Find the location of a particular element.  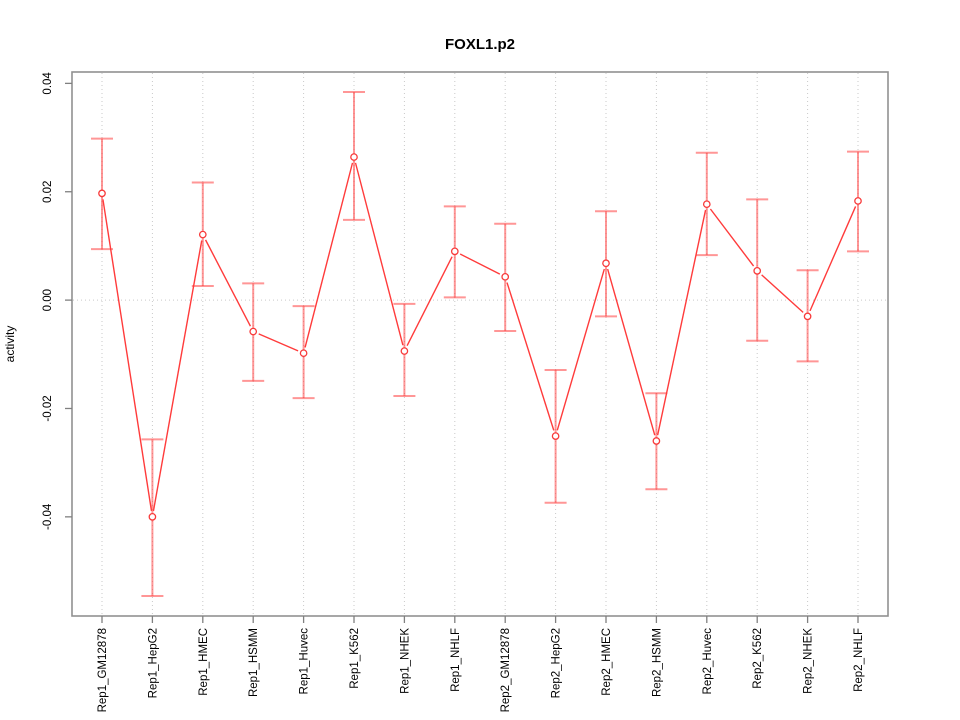

x-tick-label: Rep2_HepG2 is located at coordinates (557, 663).